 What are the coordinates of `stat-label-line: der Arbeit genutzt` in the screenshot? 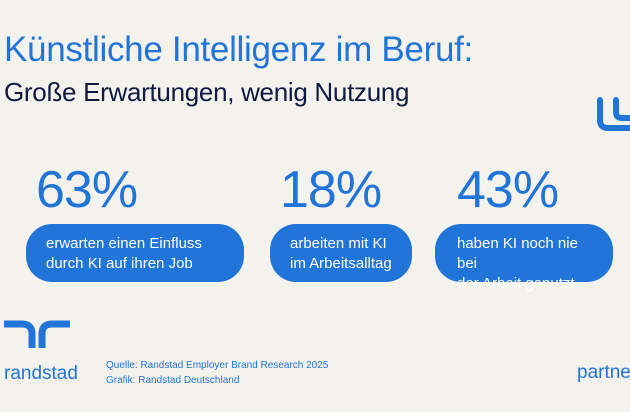 It's located at (516, 283).